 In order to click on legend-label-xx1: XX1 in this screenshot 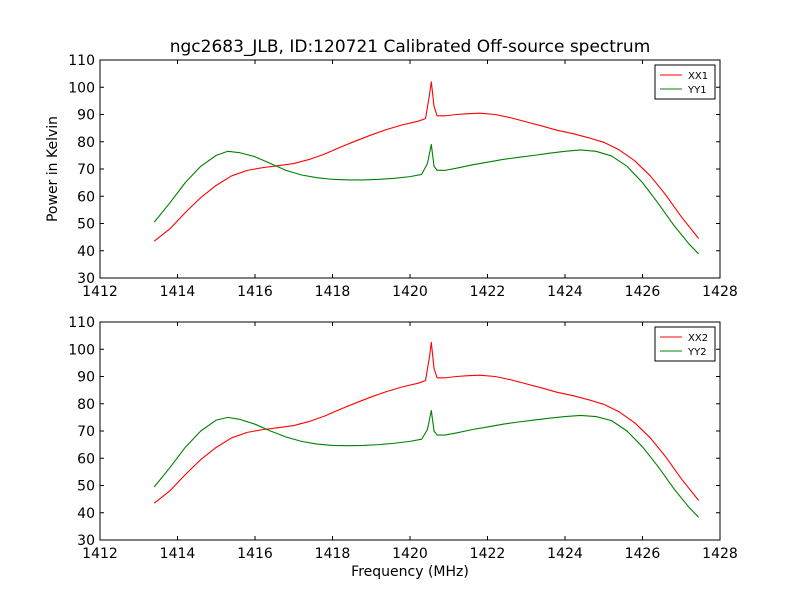, I will do `click(698, 76)`.